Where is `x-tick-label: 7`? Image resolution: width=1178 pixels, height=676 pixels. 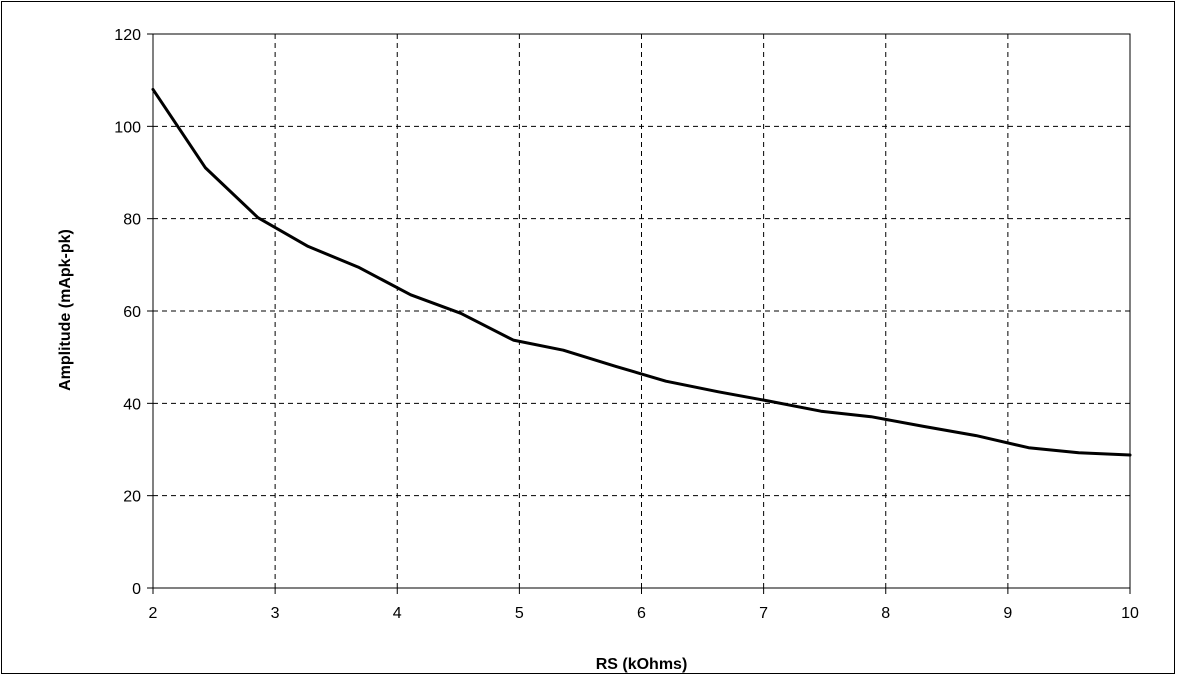 x-tick-label: 7 is located at coordinates (763, 613).